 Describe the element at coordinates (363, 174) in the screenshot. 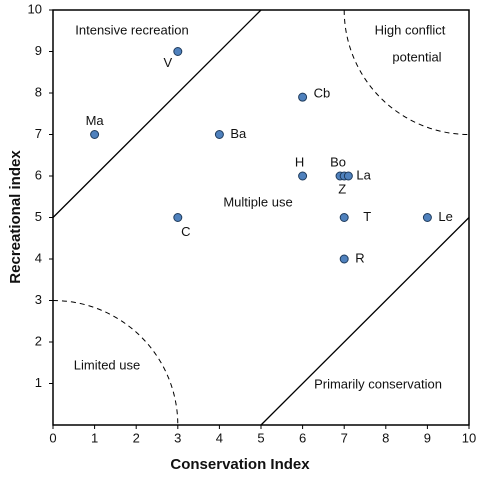

I see `point-label: La` at that location.